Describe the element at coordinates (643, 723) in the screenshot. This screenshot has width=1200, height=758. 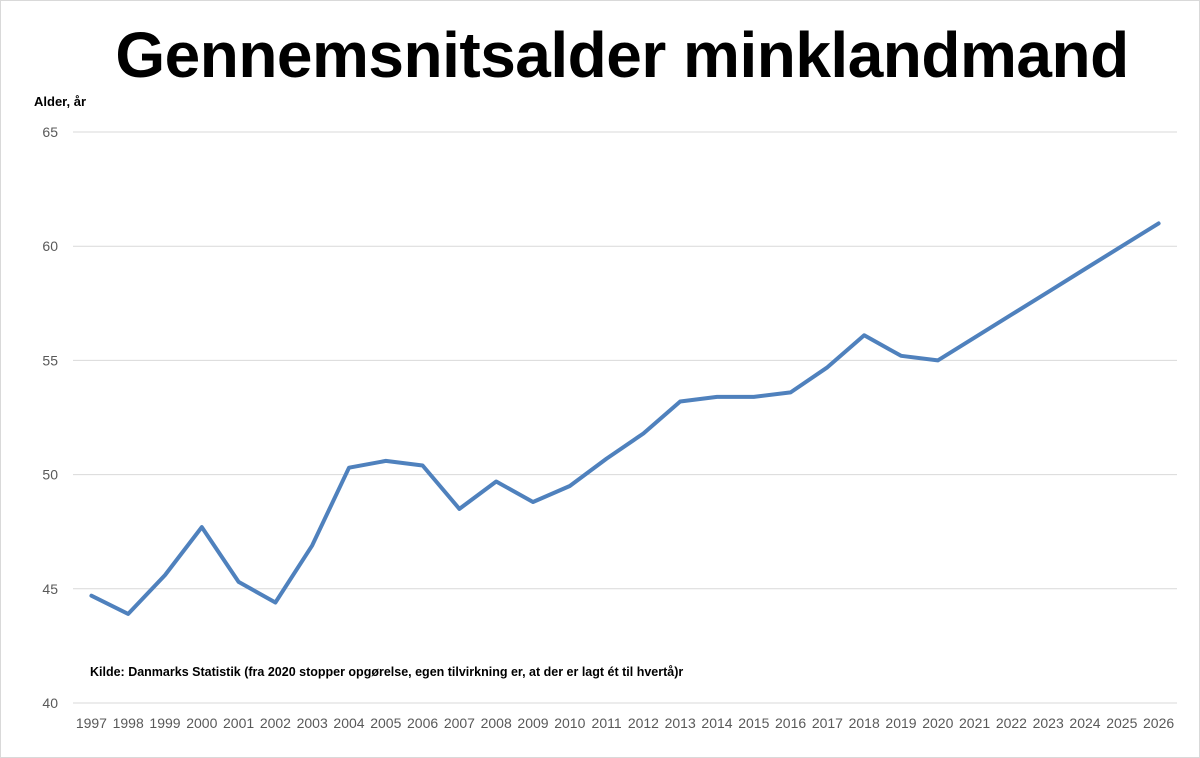
I see `x-tick-label: 2012` at that location.